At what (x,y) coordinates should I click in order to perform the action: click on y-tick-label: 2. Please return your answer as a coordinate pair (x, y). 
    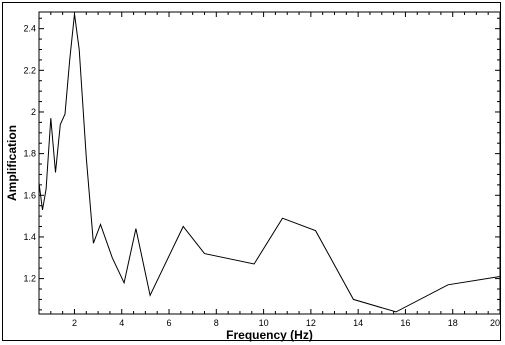
    Looking at the image, I should click on (33, 112).